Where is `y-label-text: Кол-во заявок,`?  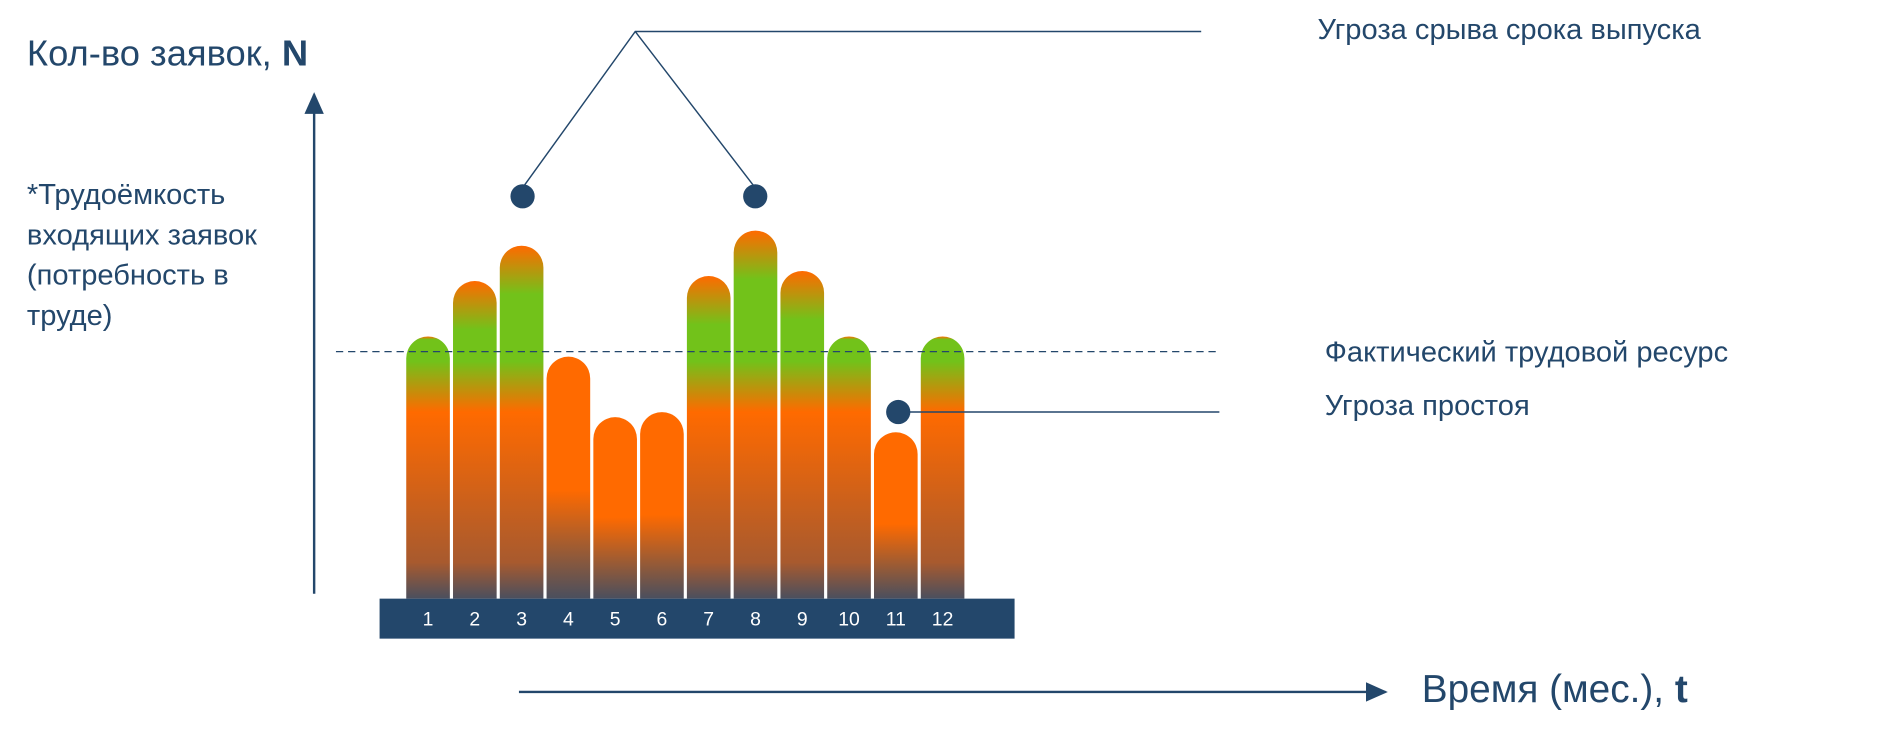
y-label-text: Кол-во заявок, is located at coordinates (149, 52).